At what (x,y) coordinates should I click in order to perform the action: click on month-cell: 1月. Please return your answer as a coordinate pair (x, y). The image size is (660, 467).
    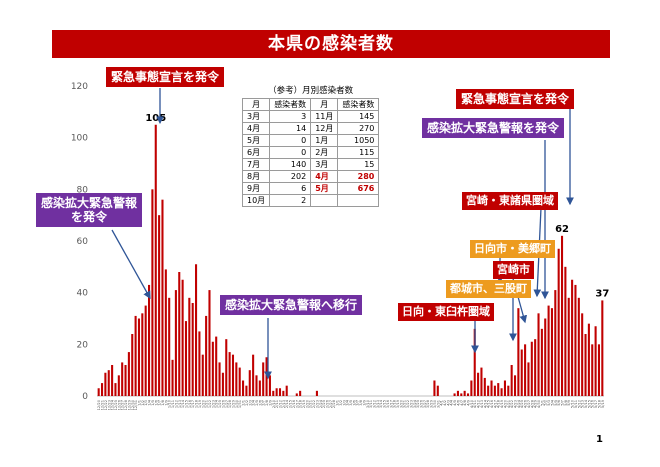
    Looking at the image, I should click on (324, 140).